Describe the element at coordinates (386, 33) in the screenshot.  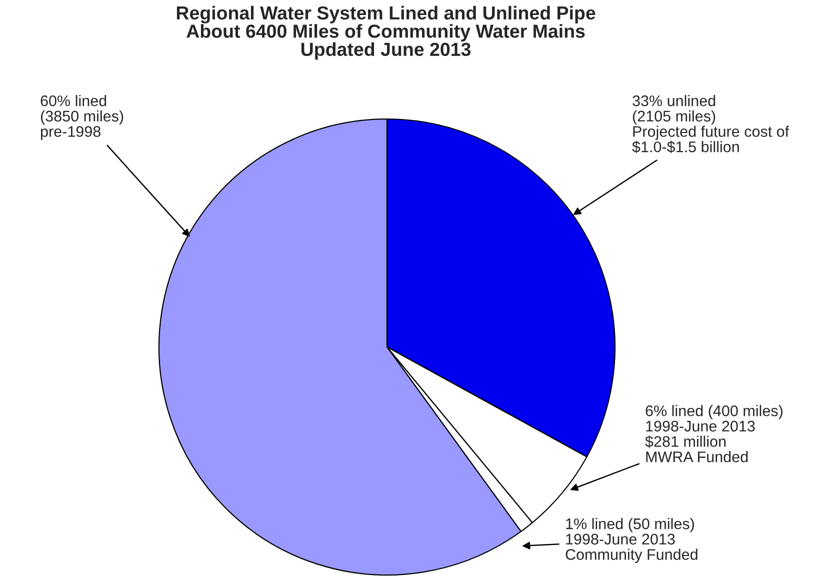
I see `chart-title: Regional Water System Lined and Unlined Pipe About 6400 Miles of Community Water Mains Updated June 2013` at that location.